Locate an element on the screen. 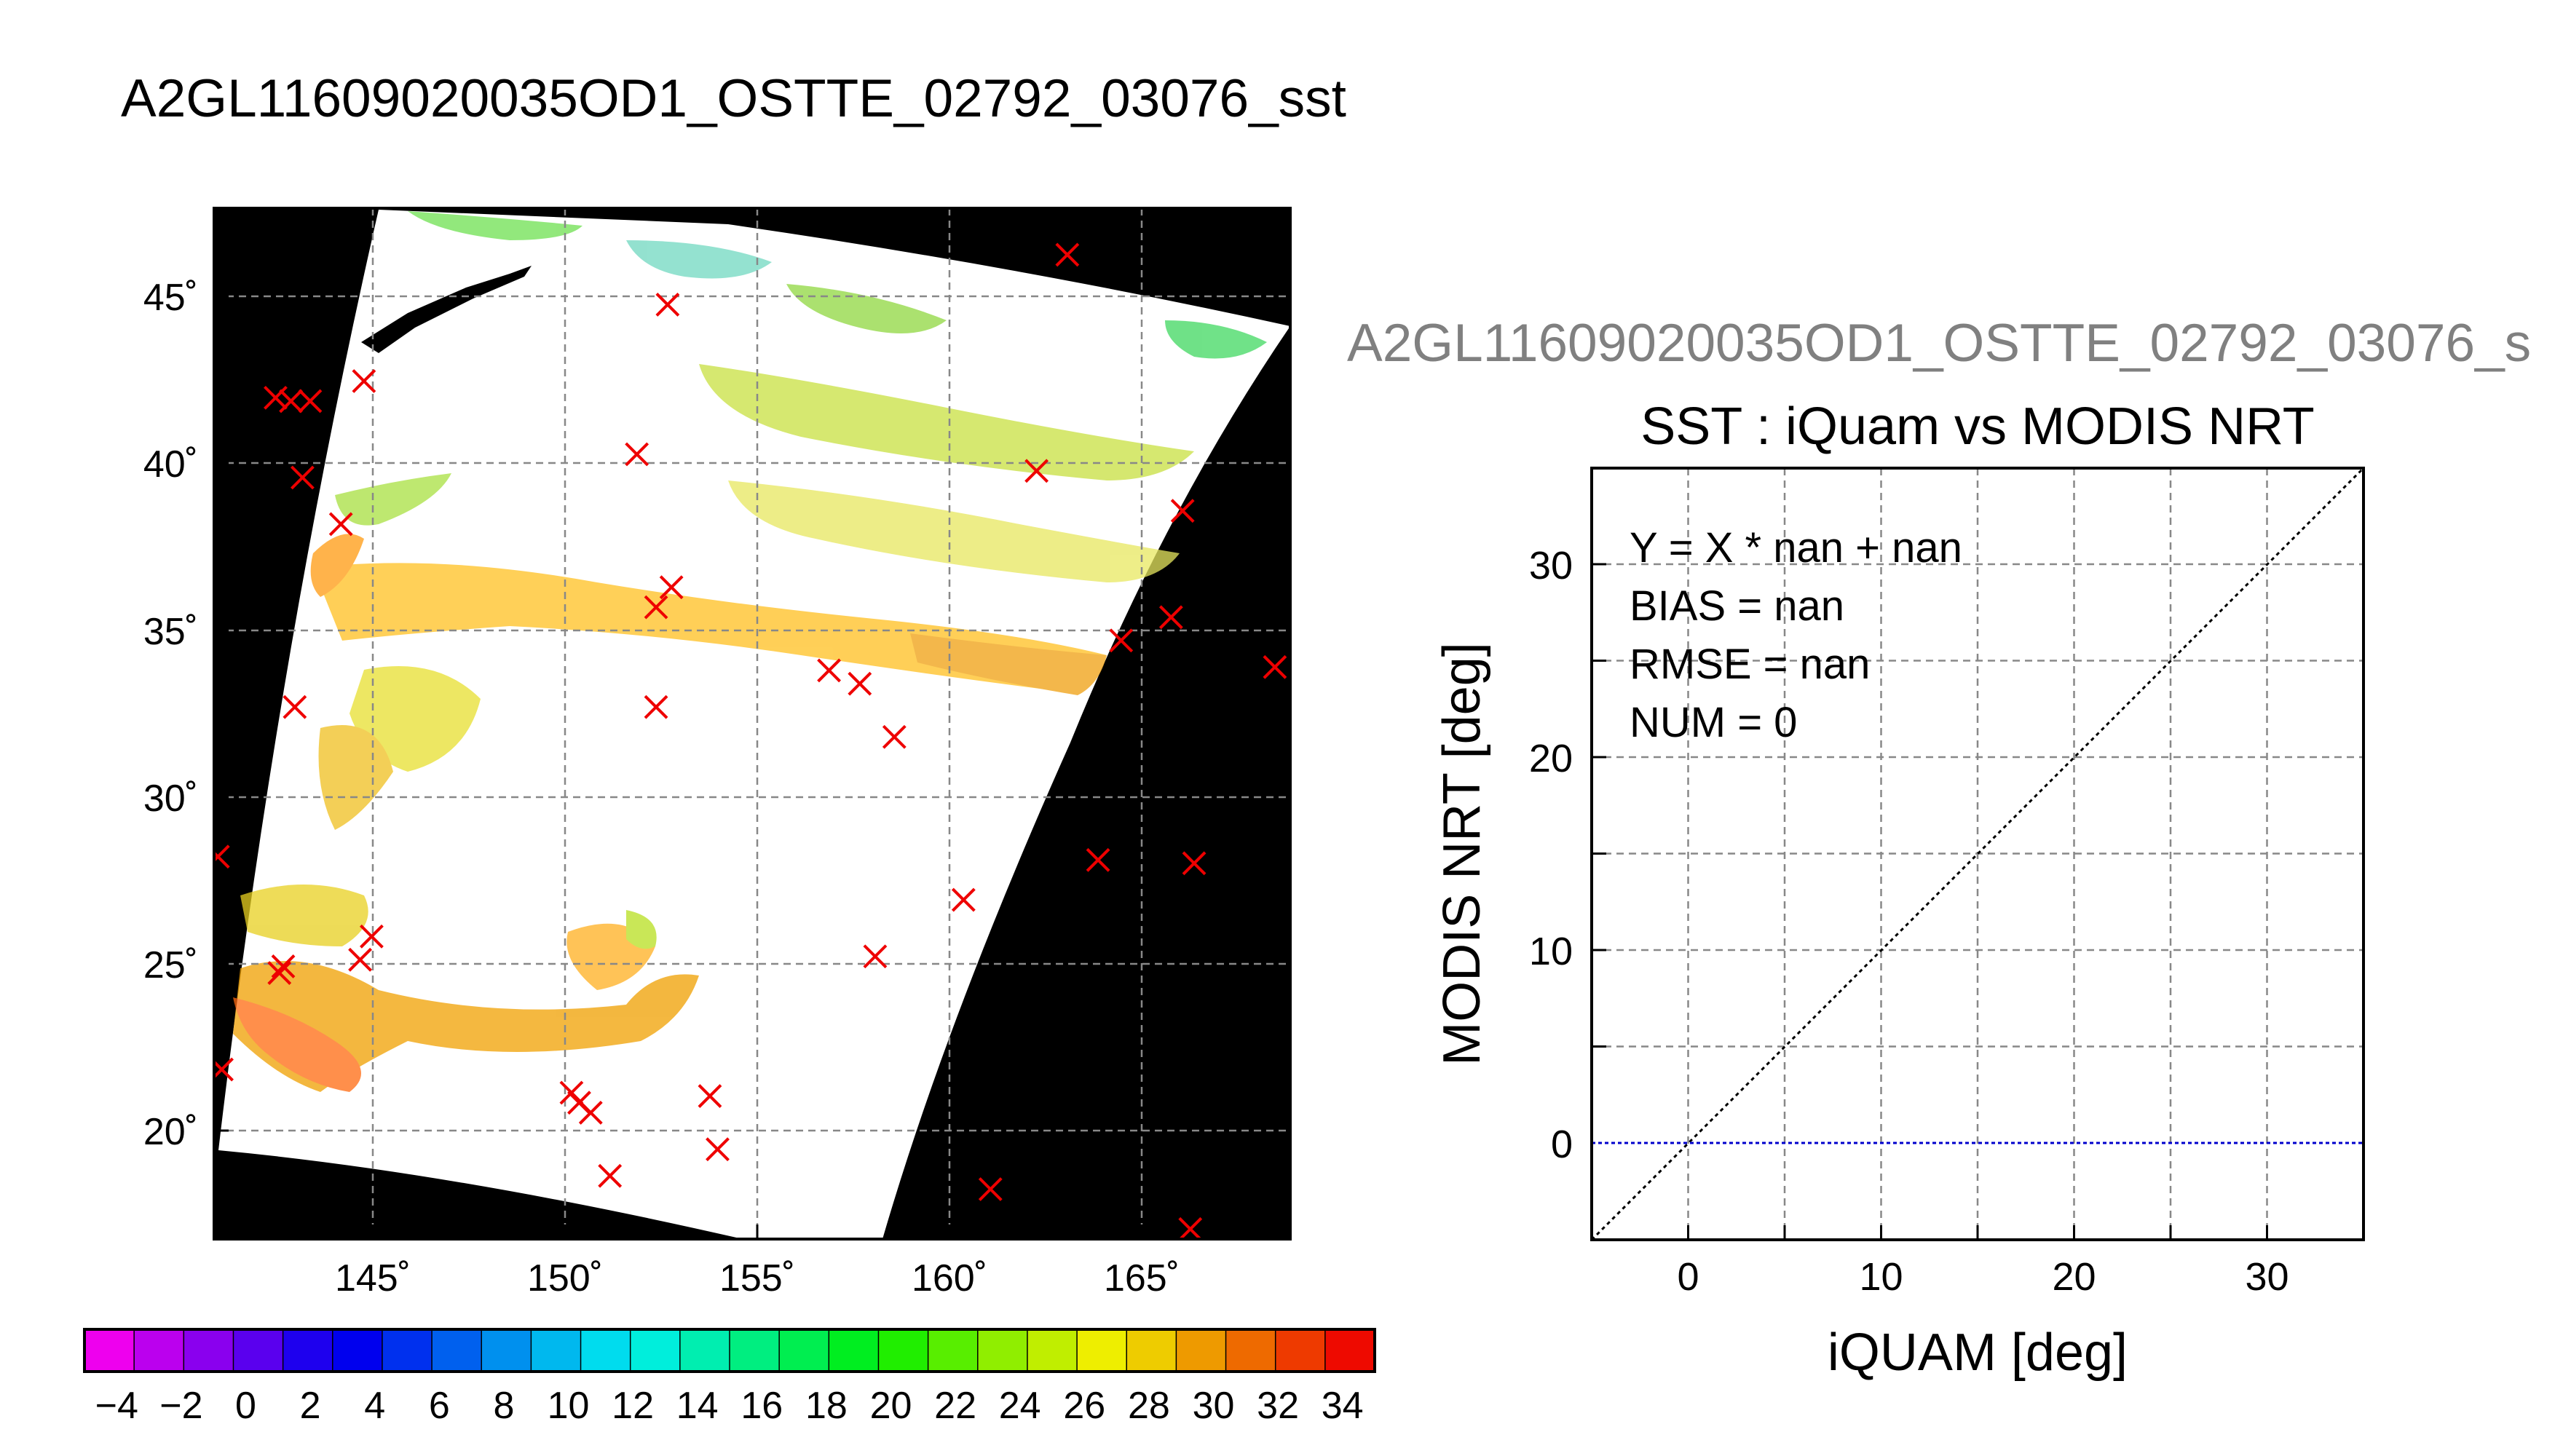 This screenshot has height=1456, width=2555. colorbar-label: 16 is located at coordinates (762, 1406).